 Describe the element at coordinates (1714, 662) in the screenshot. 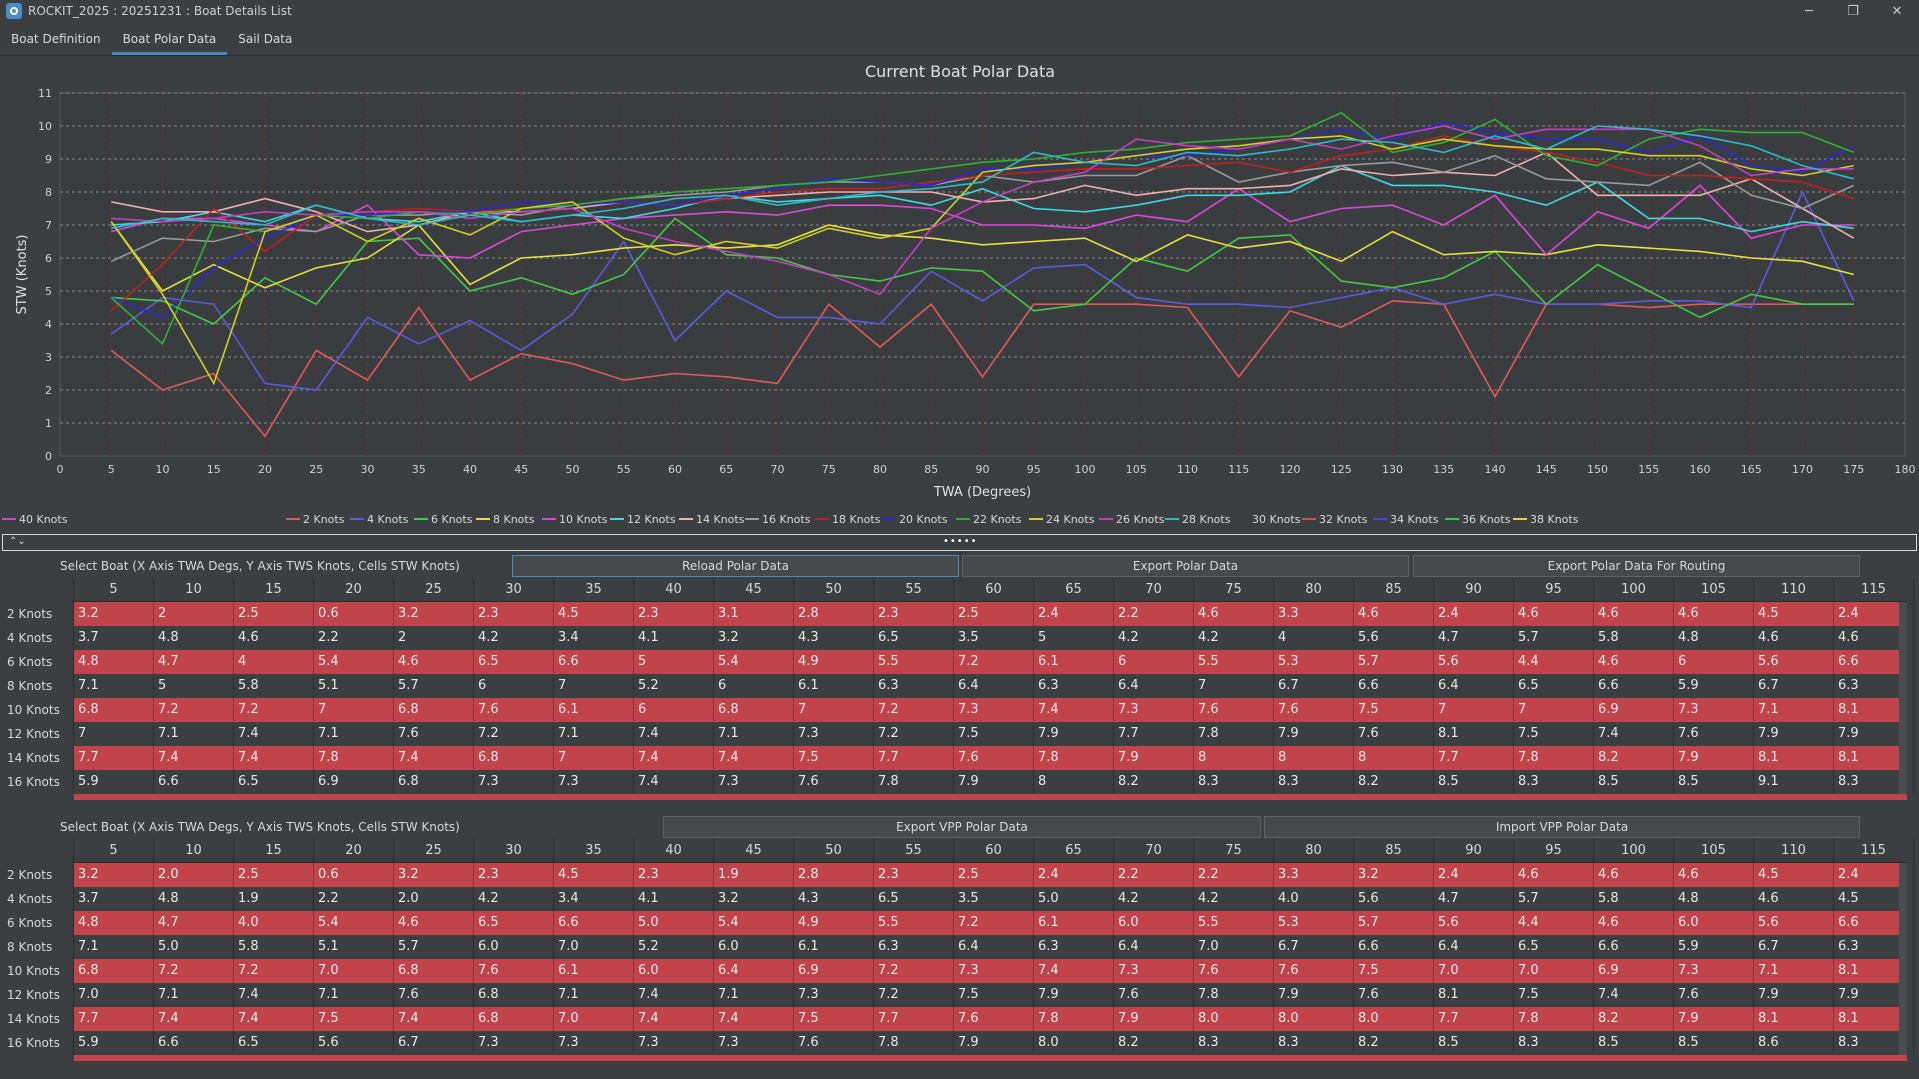

I see `table-cell: 6` at that location.